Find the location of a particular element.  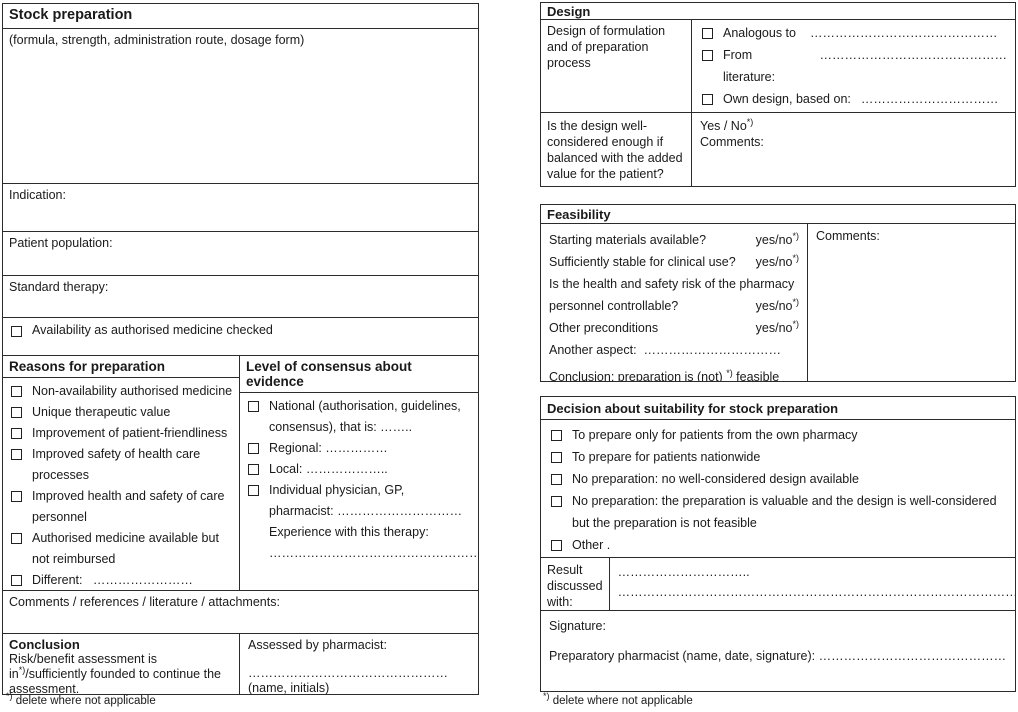

experience-label: Experience with this therapy: is located at coordinates (349, 532).